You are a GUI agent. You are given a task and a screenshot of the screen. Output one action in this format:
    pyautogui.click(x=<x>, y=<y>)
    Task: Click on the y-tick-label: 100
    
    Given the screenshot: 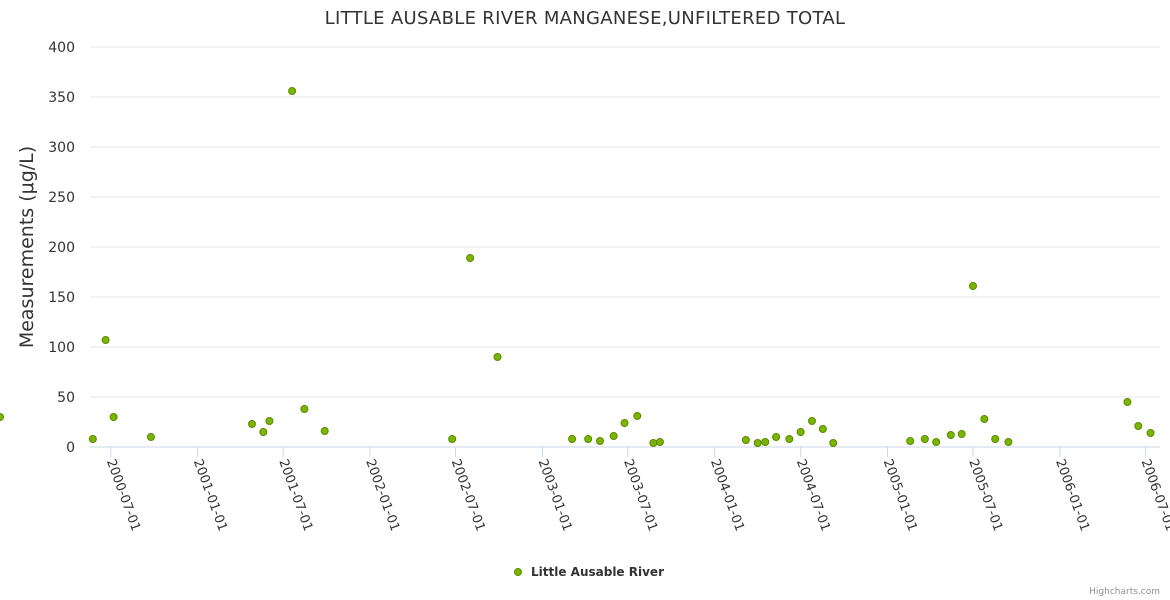 What is the action you would take?
    pyautogui.click(x=61, y=348)
    